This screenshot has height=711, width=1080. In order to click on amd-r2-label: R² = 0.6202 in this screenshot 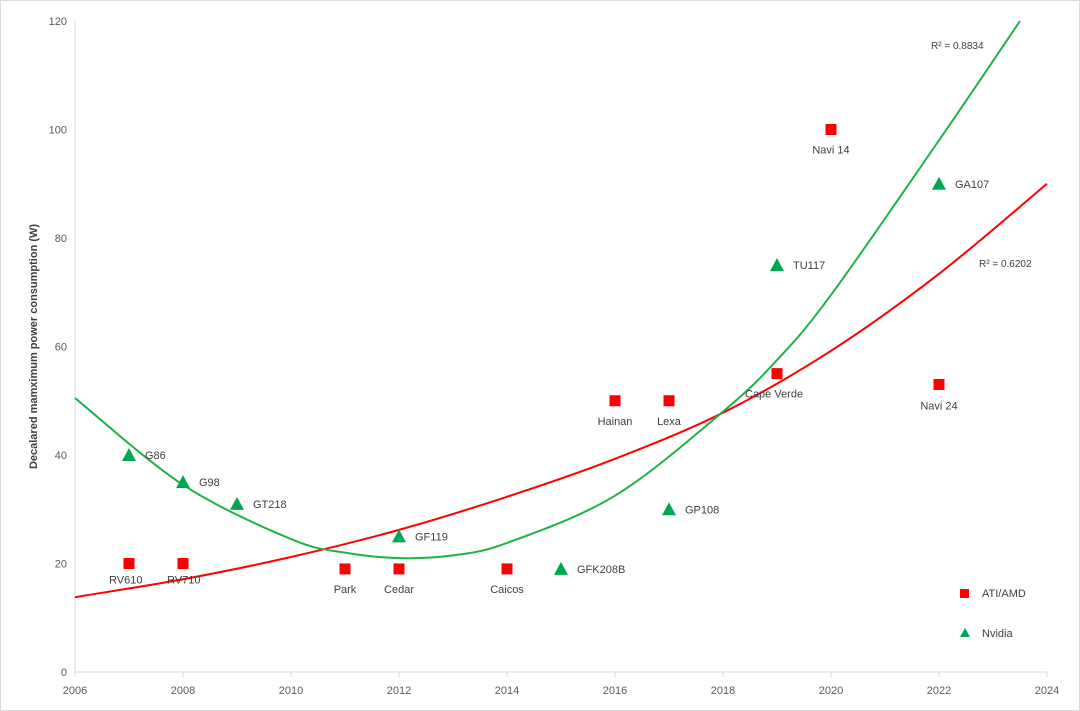, I will do `click(1005, 264)`.